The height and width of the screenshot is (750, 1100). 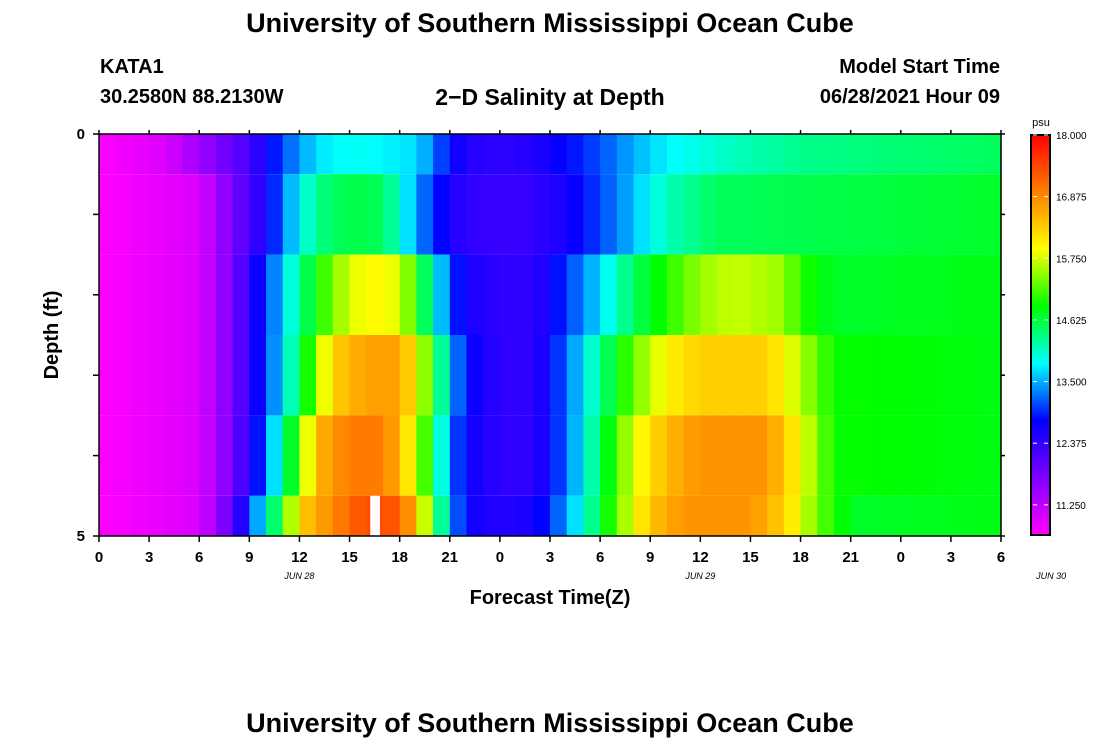 What do you see at coordinates (550, 598) in the screenshot?
I see `x-axis-label: Forecast Time(Z)` at bounding box center [550, 598].